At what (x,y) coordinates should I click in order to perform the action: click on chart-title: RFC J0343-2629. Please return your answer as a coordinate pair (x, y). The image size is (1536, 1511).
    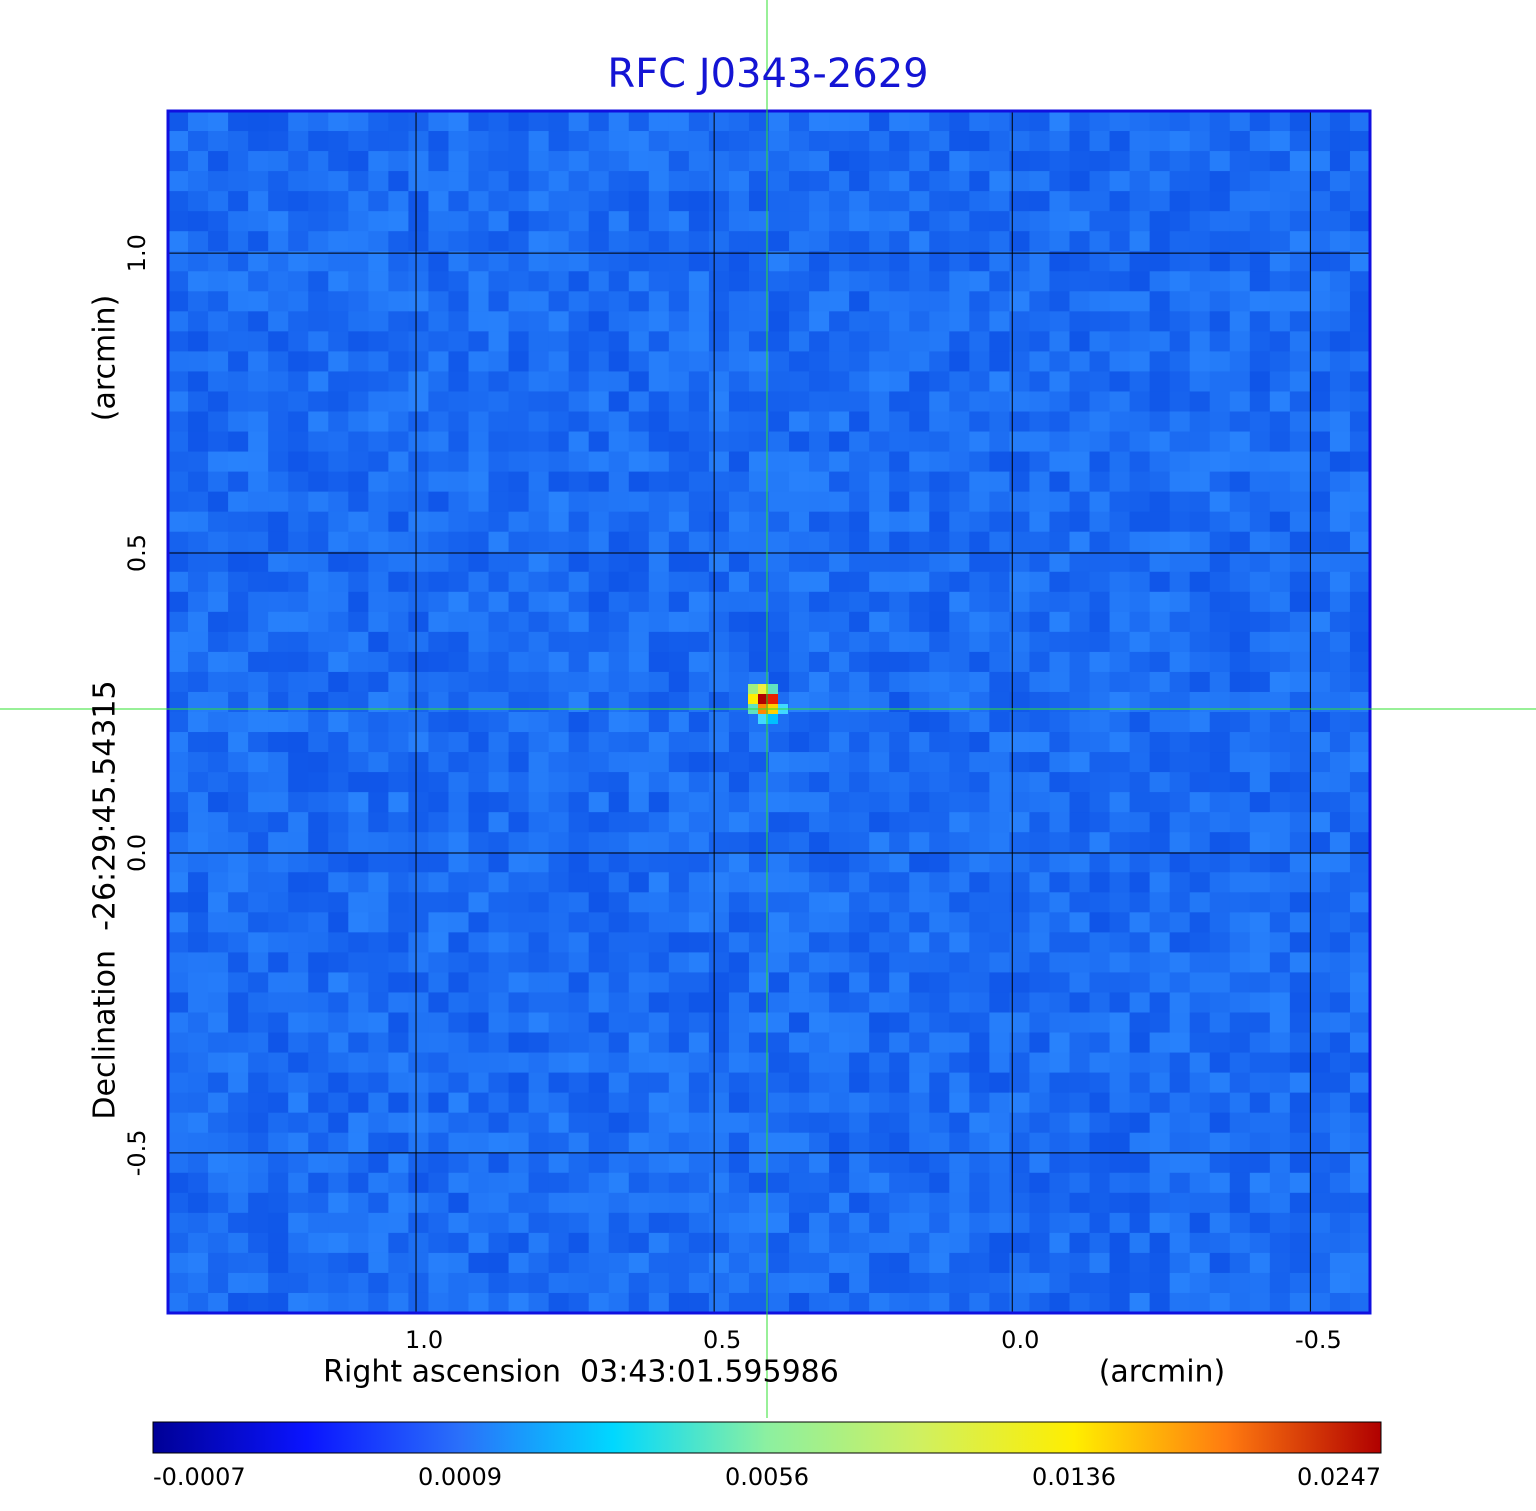
    Looking at the image, I should click on (767, 74).